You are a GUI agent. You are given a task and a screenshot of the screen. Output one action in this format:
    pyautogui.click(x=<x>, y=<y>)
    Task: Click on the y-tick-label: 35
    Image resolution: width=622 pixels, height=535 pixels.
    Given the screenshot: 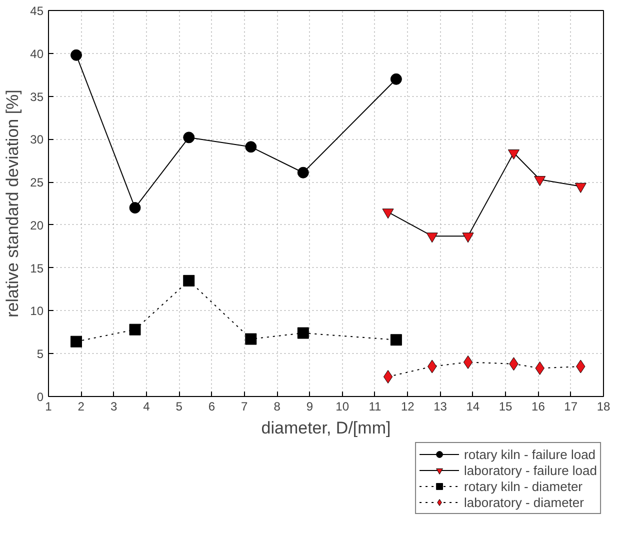 What is the action you would take?
    pyautogui.click(x=37, y=97)
    